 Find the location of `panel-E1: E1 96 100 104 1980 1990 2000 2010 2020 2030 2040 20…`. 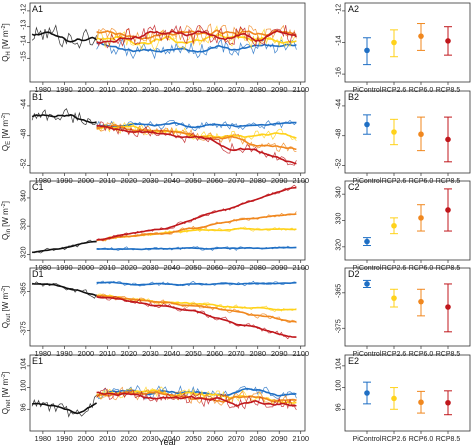

panel-E1: E1 96 100 104 1980 1990 2000 2010 2020 2030 2040 20… is located at coordinates (155, 398).